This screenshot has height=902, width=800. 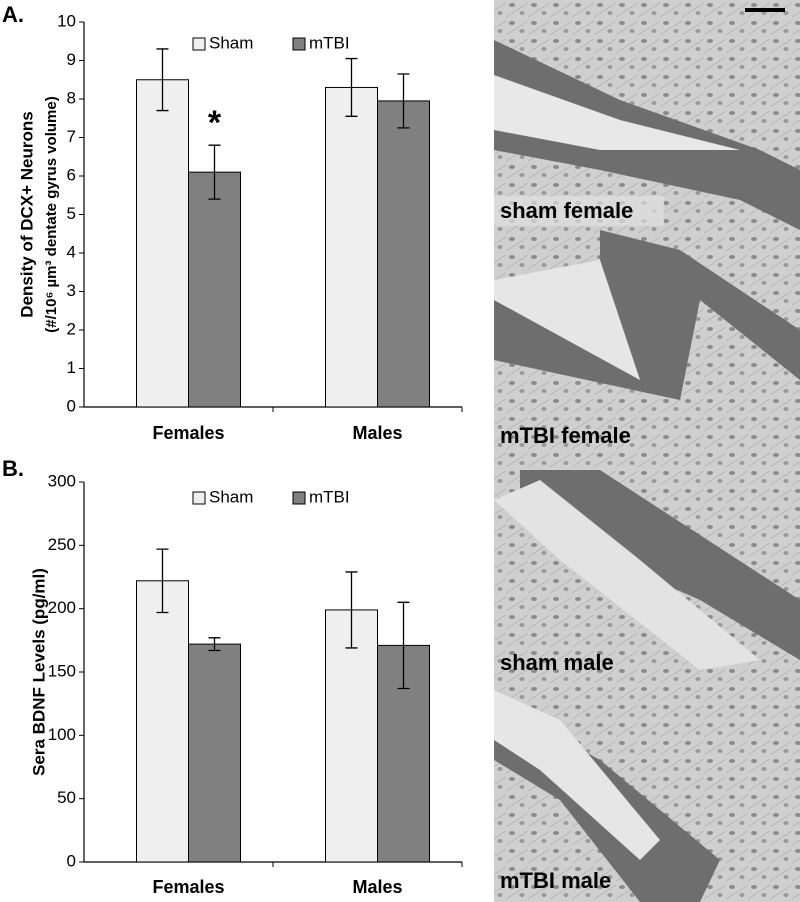 What do you see at coordinates (62, 480) in the screenshot?
I see `y-tick-label: 300` at bounding box center [62, 480].